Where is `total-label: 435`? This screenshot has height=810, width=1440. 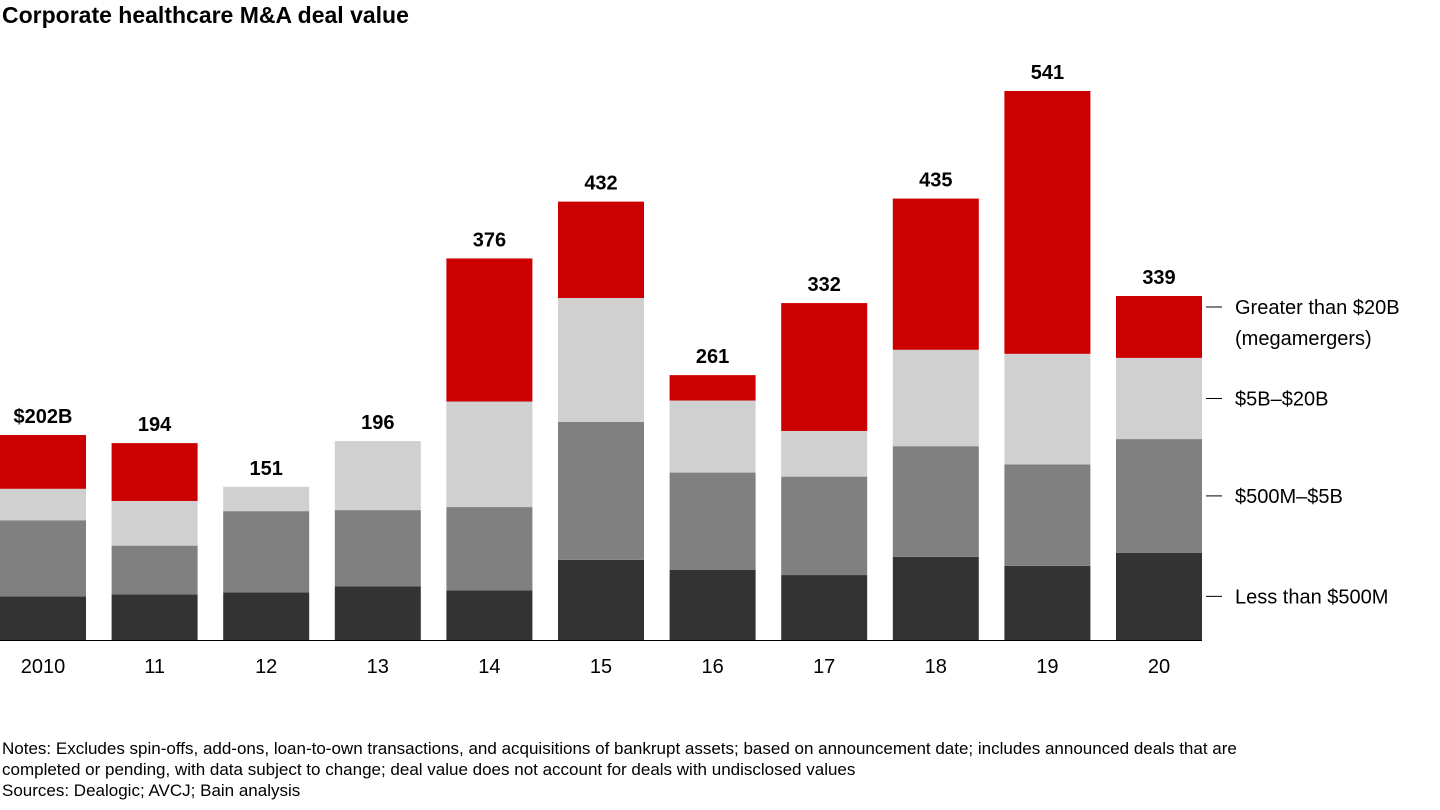
total-label: 435 is located at coordinates (935, 181).